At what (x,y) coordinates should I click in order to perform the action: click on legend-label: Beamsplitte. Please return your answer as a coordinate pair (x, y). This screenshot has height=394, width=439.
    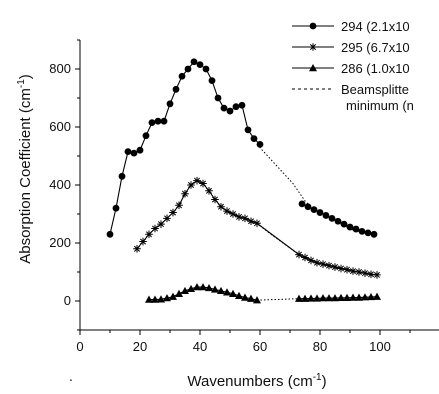
    Looking at the image, I should click on (375, 89).